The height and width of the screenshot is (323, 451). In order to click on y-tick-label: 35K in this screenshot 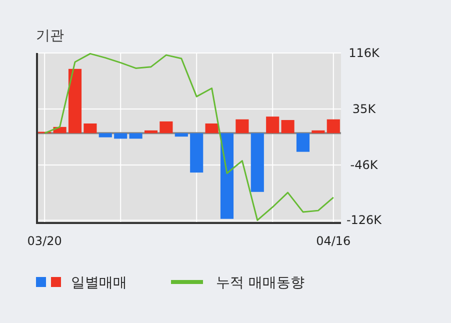, I will do `click(364, 109)`.